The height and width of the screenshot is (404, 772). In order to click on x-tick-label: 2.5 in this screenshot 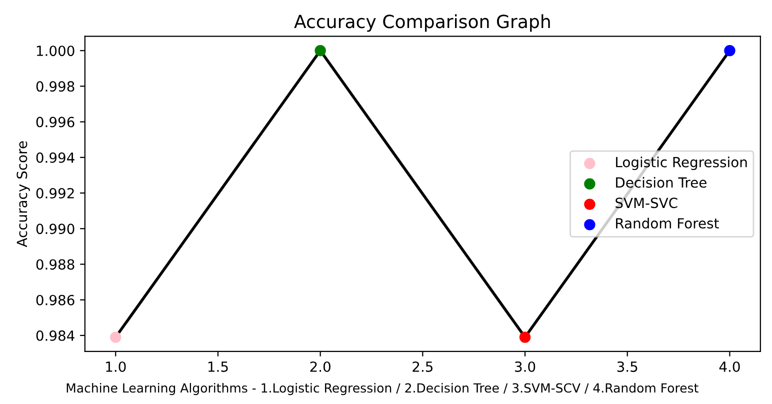, I will do `click(422, 366)`.